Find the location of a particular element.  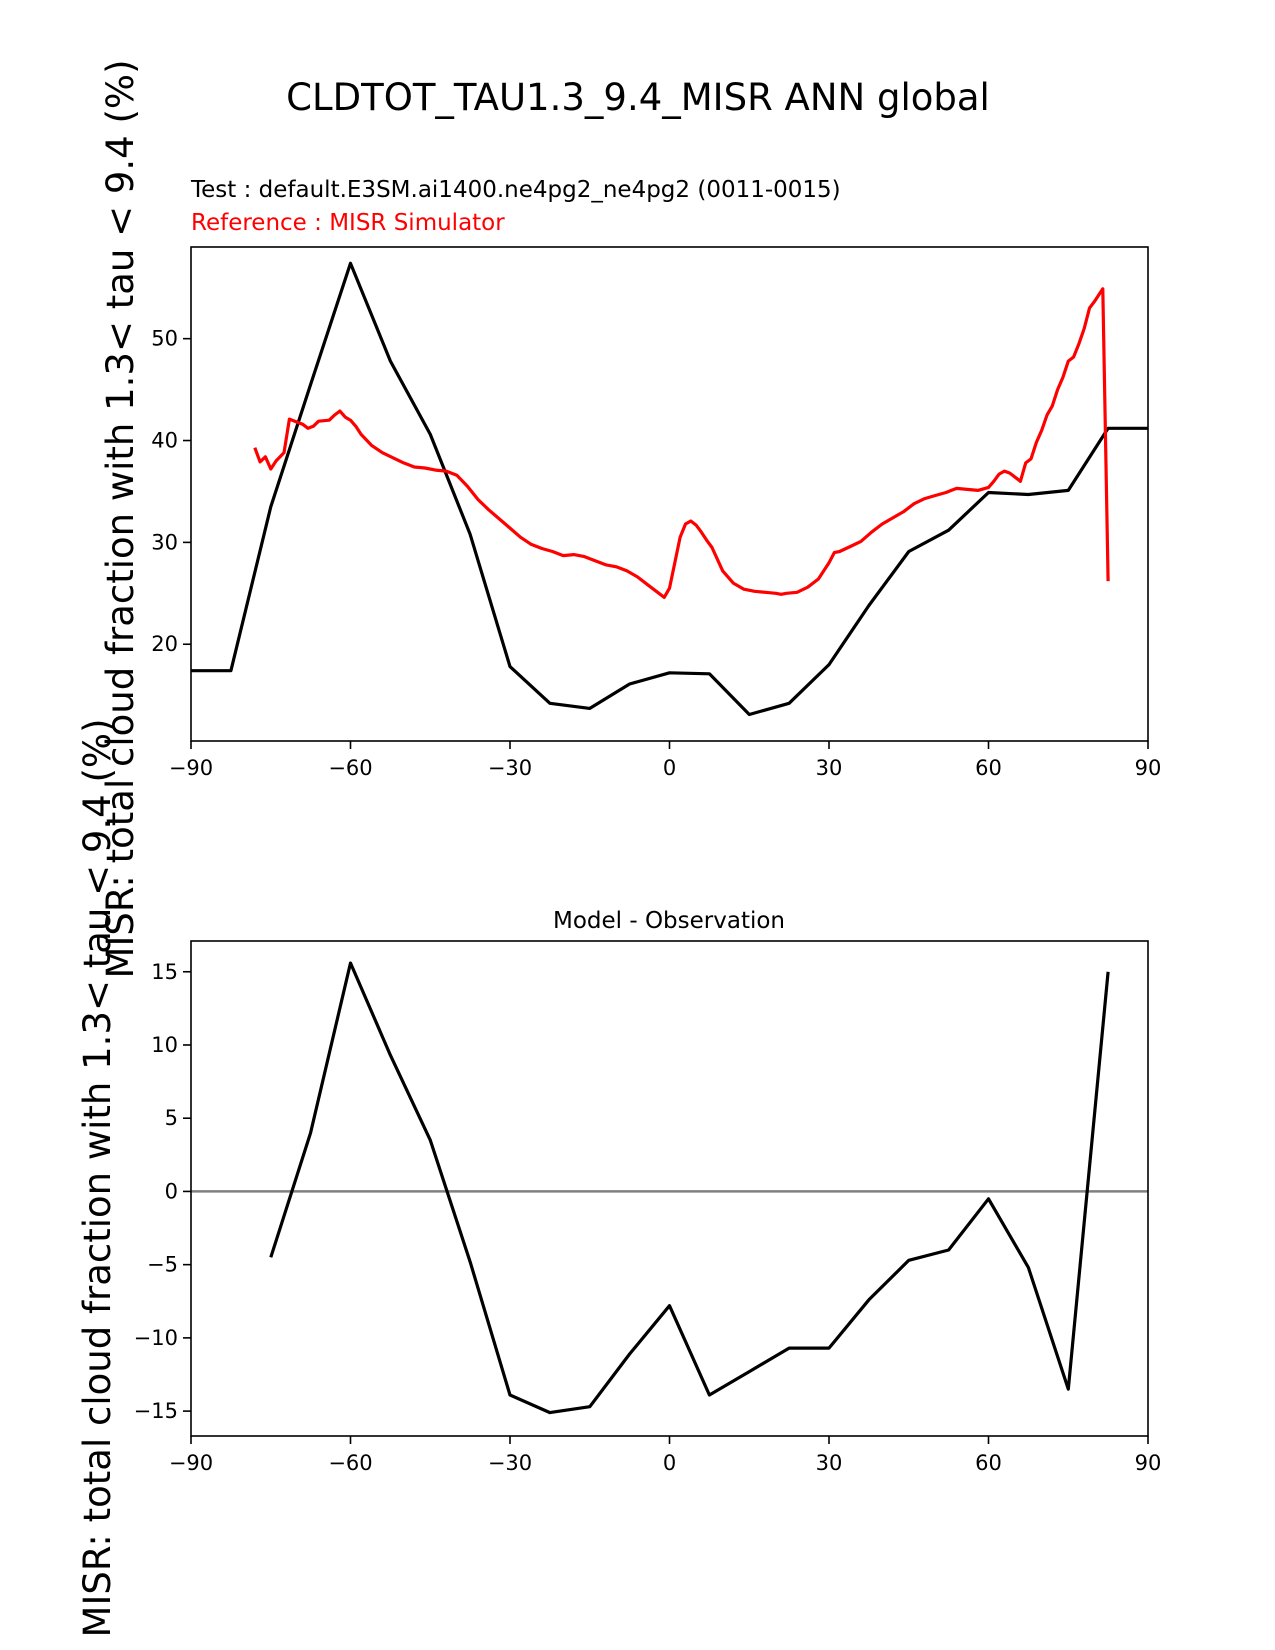

y-tick-label: 15 is located at coordinates (164, 972).